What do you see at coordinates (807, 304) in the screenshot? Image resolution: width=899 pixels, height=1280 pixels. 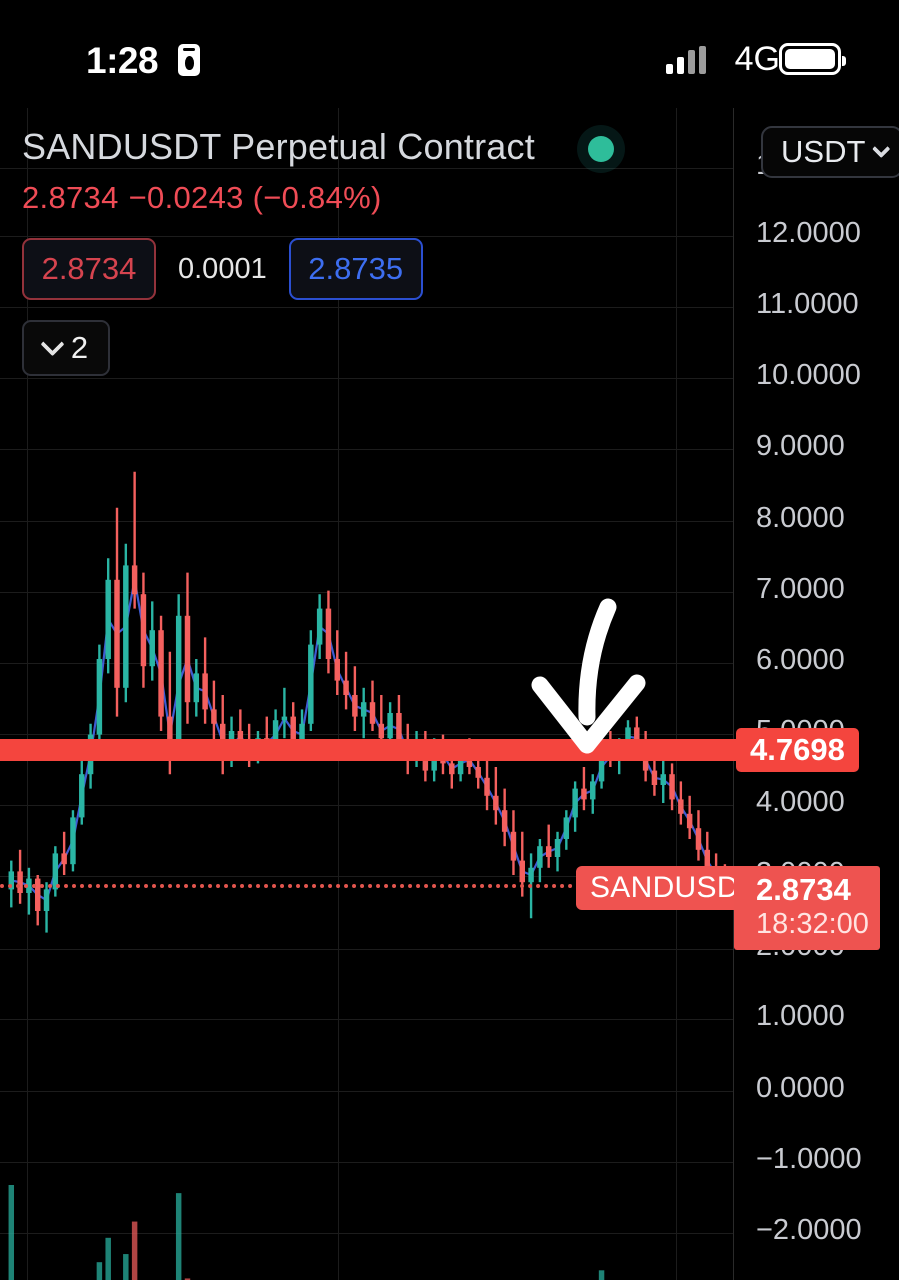 I see `price-axis-label: 11.0000` at bounding box center [807, 304].